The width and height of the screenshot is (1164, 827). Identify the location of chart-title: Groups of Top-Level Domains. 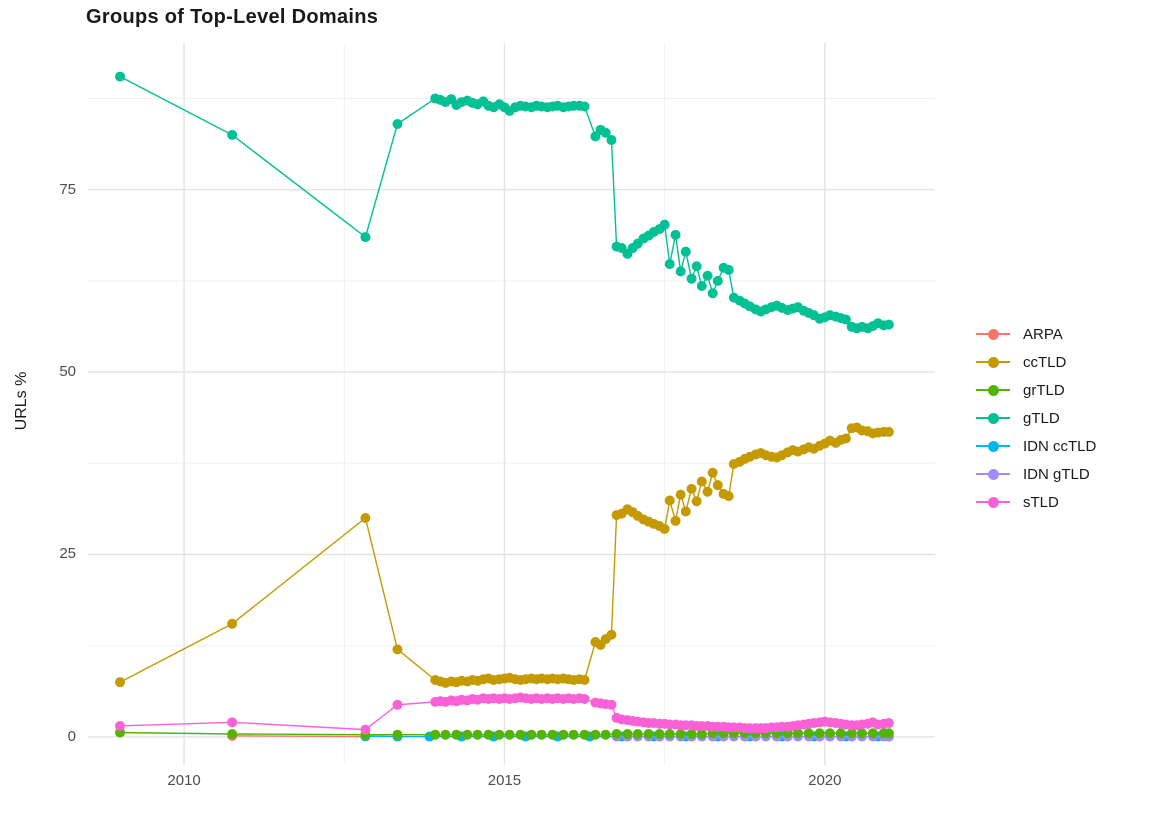
(232, 17).